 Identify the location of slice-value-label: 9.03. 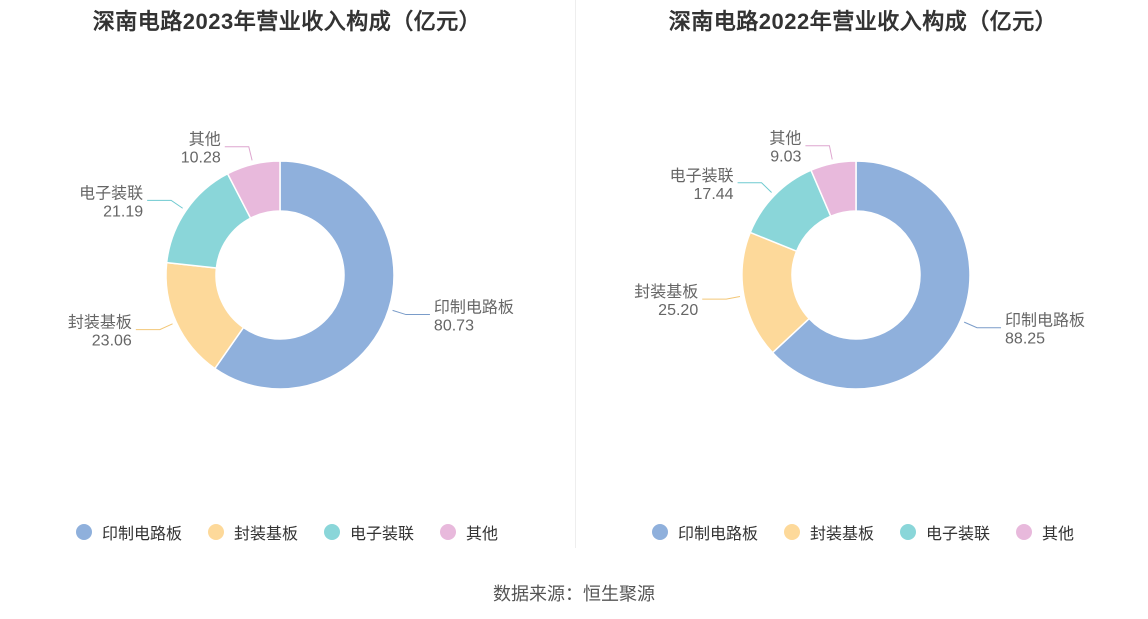
(785, 157).